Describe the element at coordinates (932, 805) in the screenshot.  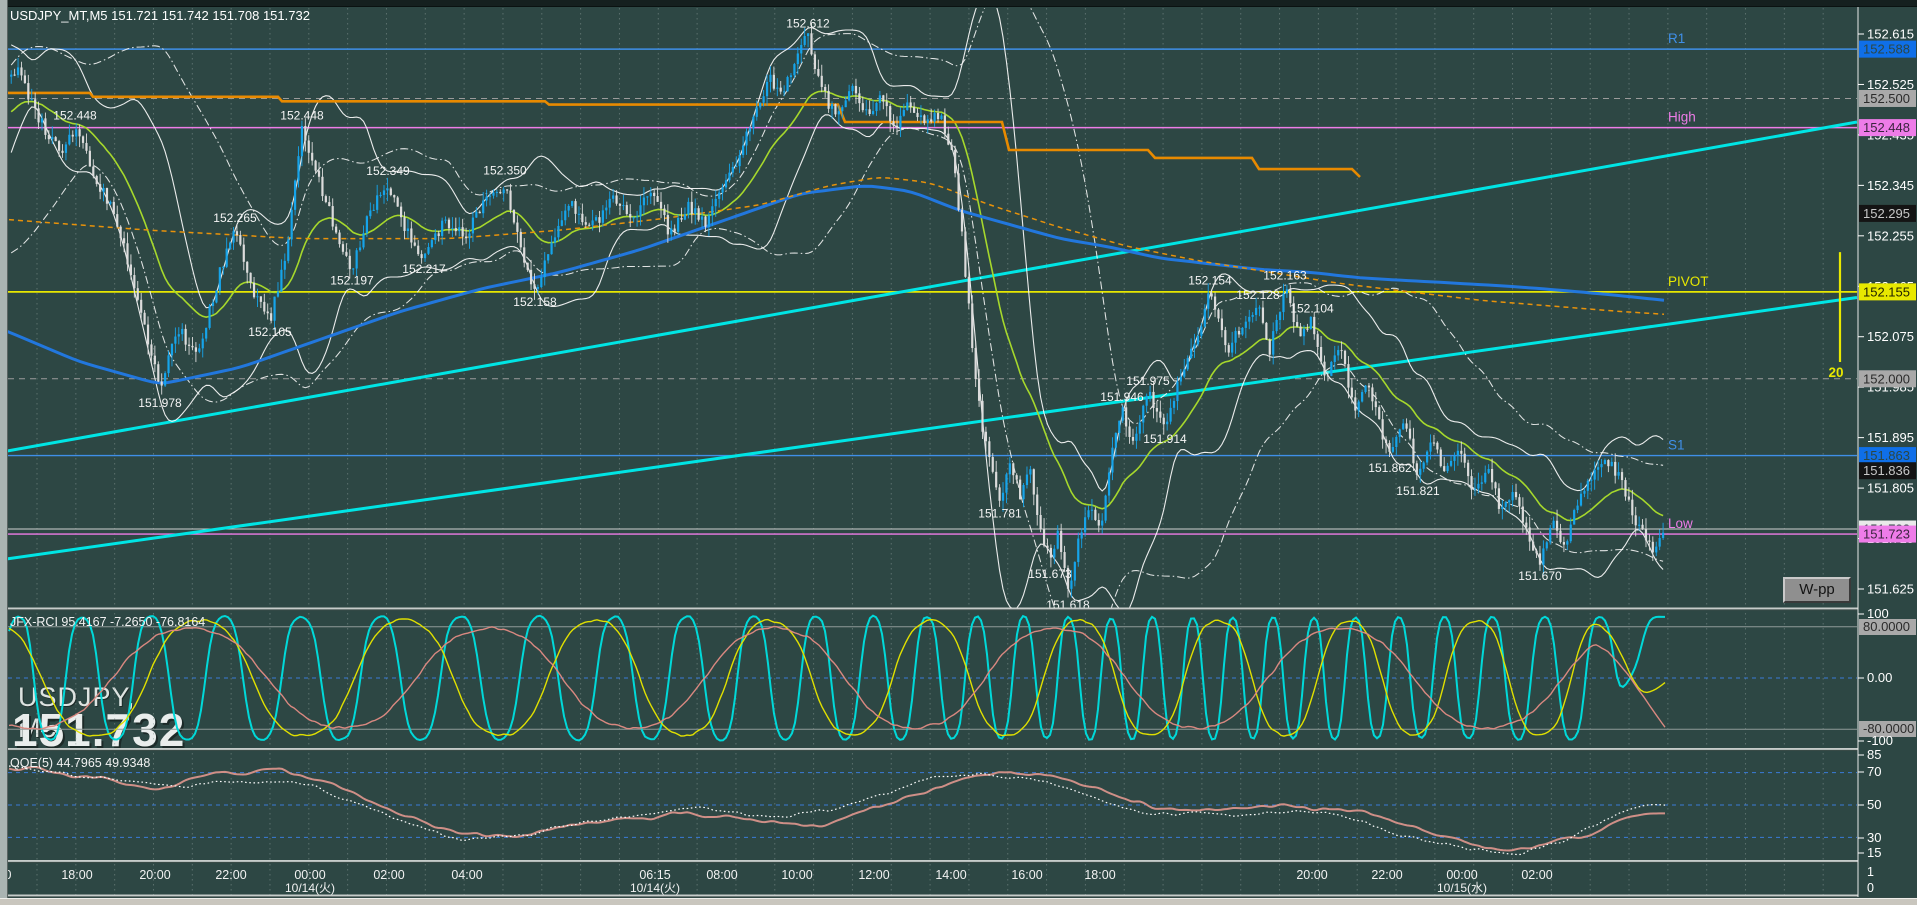
I see `qqe-pane` at that location.